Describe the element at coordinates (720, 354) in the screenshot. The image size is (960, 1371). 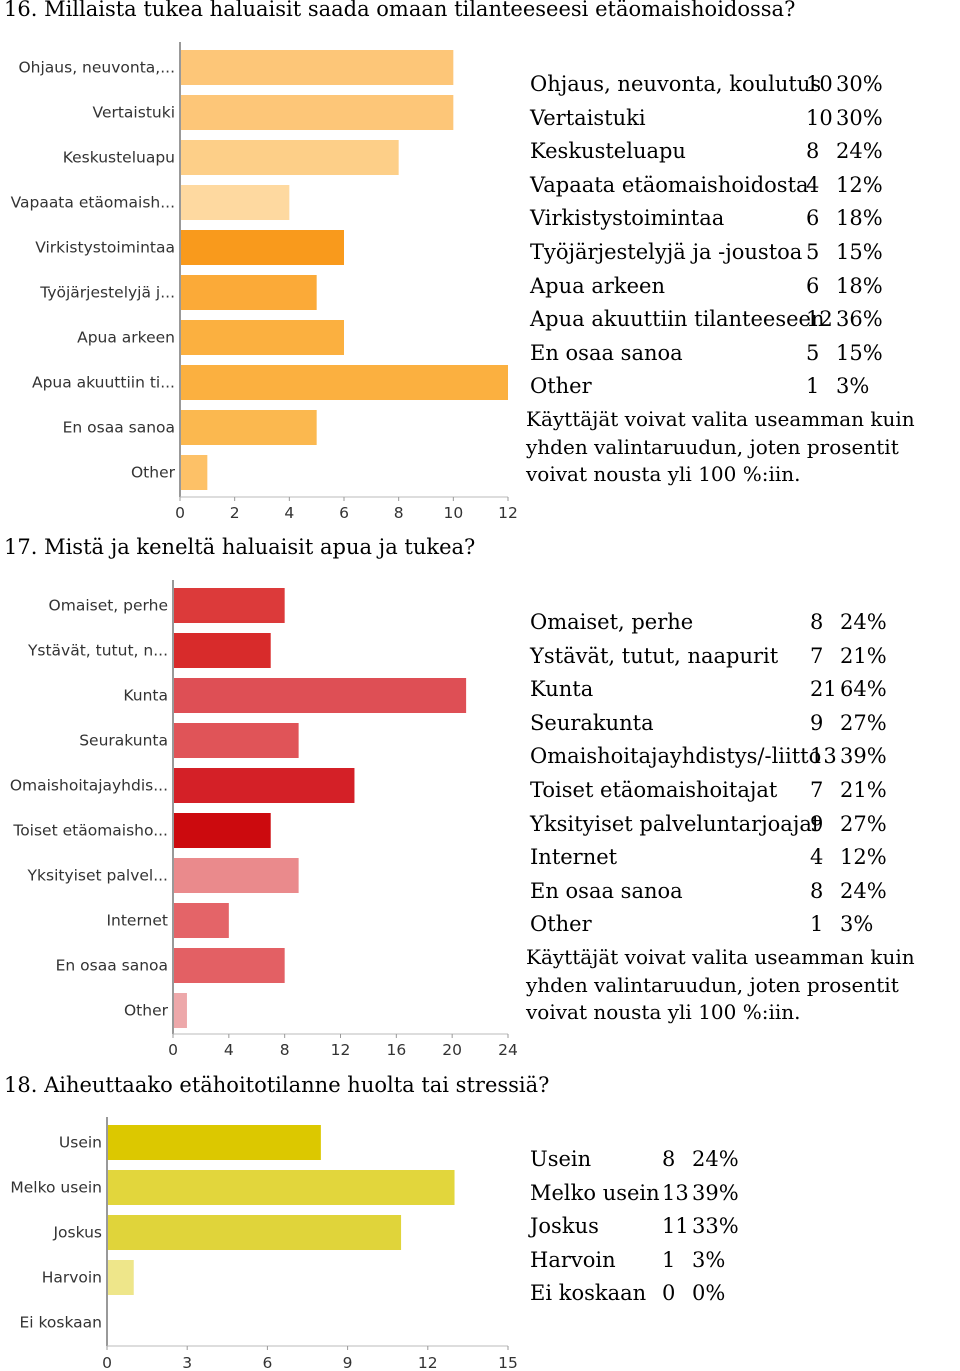
I see `table-row: En osaa sanoa 5 15%` at that location.